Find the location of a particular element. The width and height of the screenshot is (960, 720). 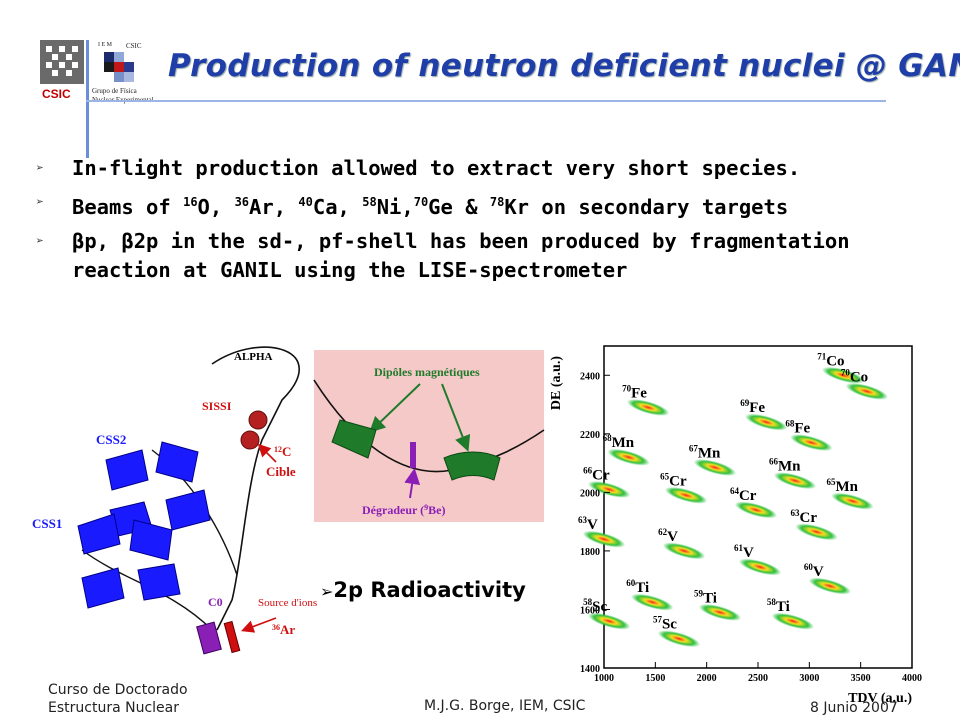

isotope-label: 69Fe is located at coordinates (752, 407).